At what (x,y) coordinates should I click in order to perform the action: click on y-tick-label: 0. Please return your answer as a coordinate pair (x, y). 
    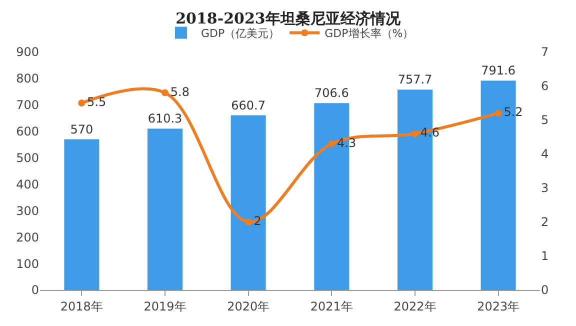
    Looking at the image, I should click on (35, 290).